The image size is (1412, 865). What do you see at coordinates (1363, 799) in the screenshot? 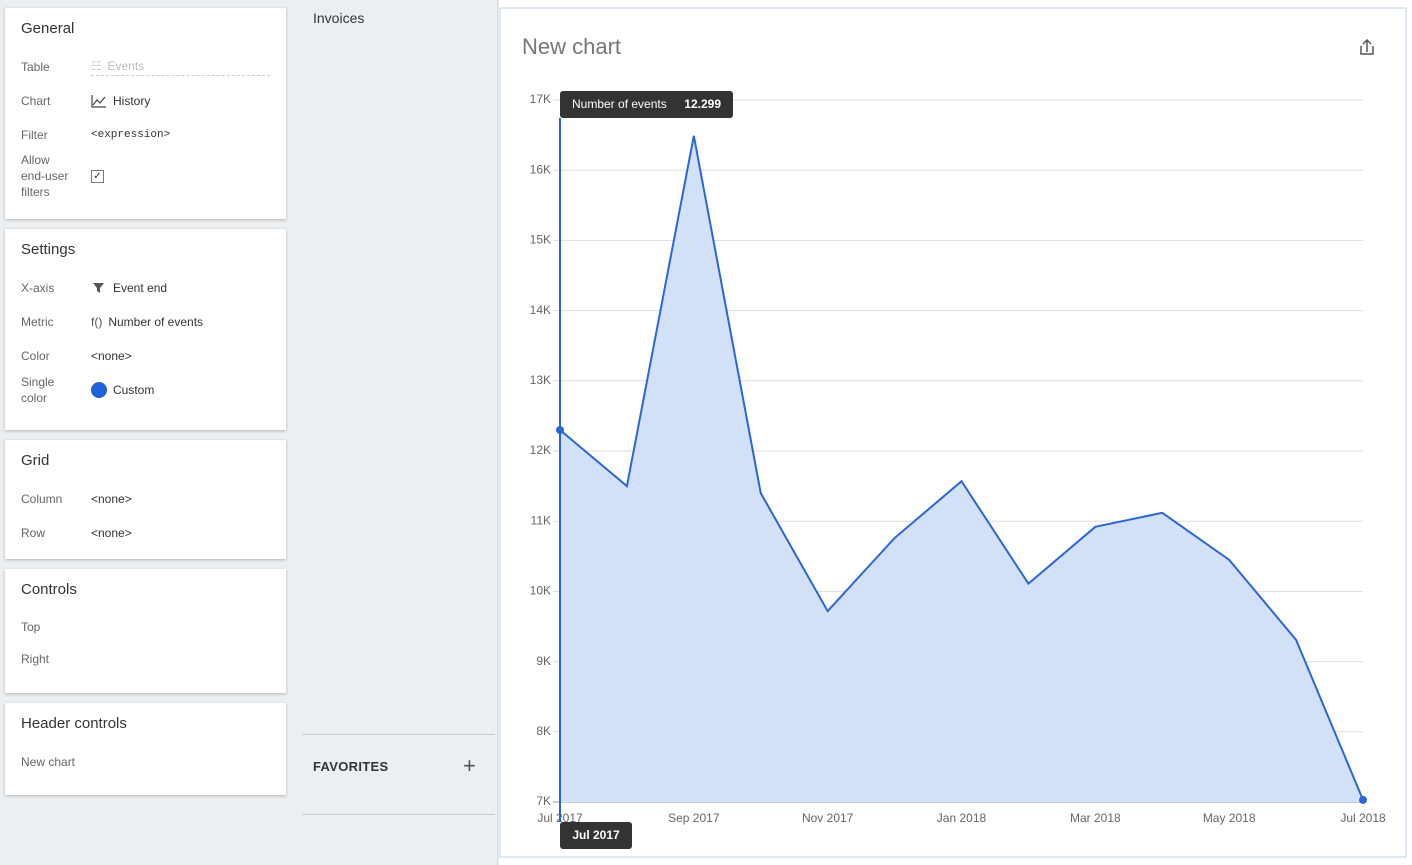
I see `point` at bounding box center [1363, 799].